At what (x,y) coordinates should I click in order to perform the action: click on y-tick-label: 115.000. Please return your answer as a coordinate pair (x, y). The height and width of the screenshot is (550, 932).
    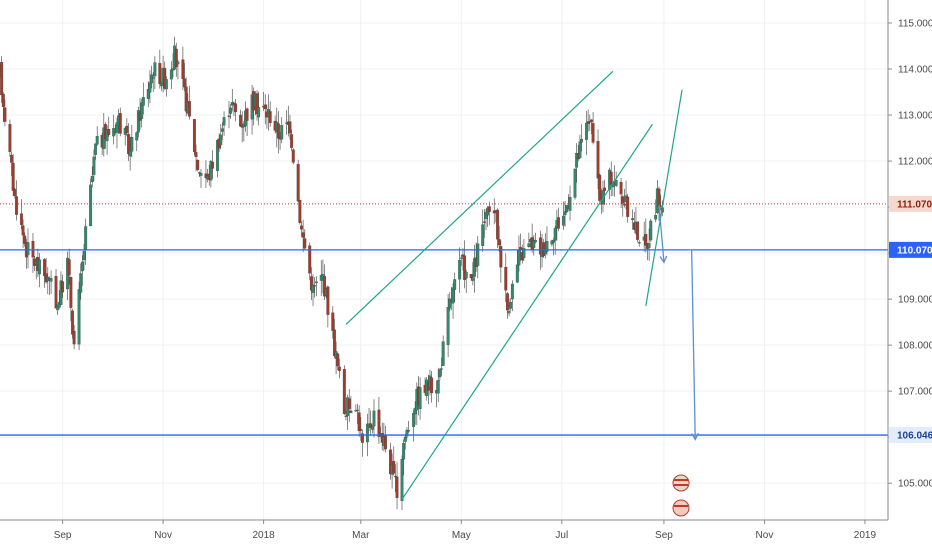
    Looking at the image, I should click on (915, 24).